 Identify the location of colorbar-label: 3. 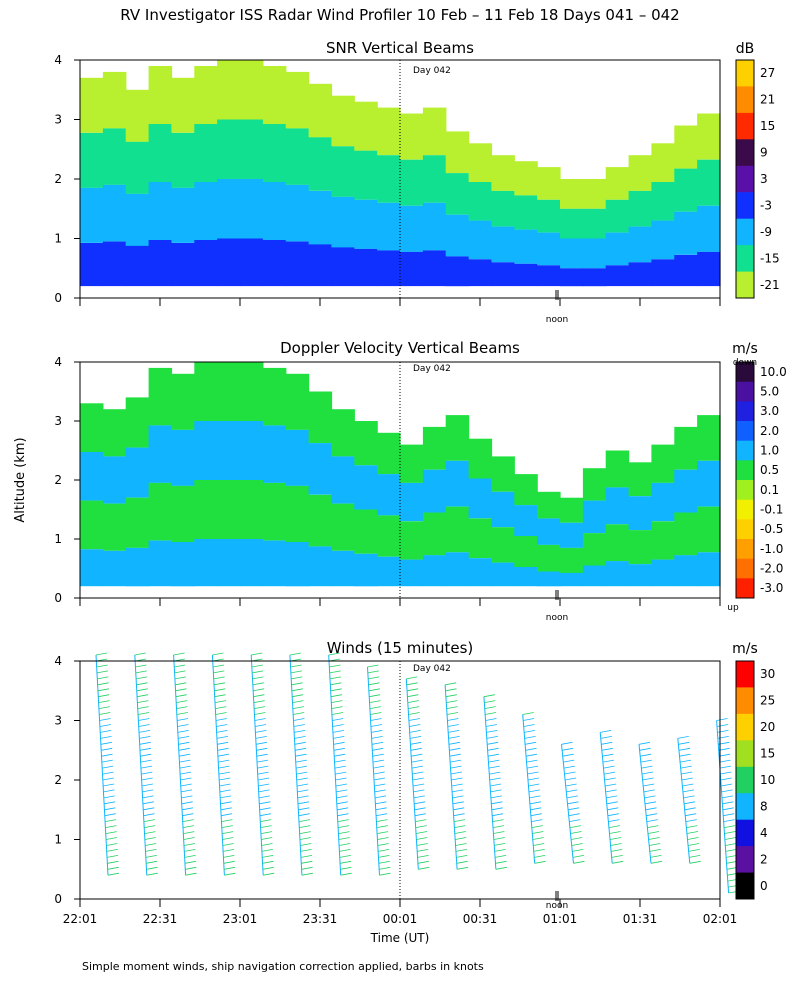
(764, 179).